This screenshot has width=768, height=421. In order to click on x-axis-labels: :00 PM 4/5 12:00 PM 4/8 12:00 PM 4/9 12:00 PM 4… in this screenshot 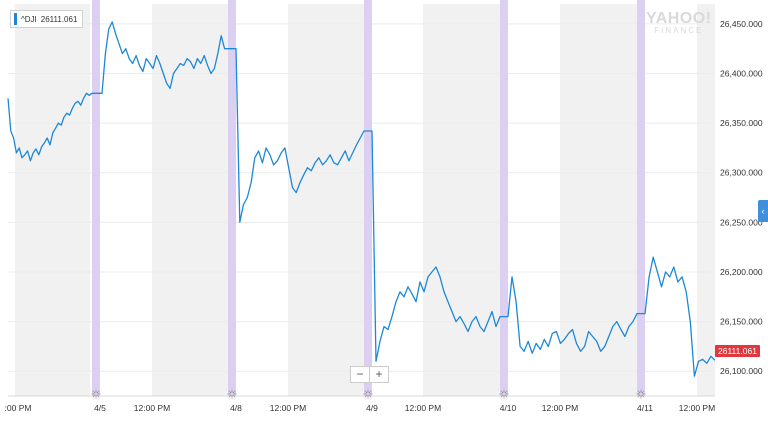, I will do `click(360, 408)`.